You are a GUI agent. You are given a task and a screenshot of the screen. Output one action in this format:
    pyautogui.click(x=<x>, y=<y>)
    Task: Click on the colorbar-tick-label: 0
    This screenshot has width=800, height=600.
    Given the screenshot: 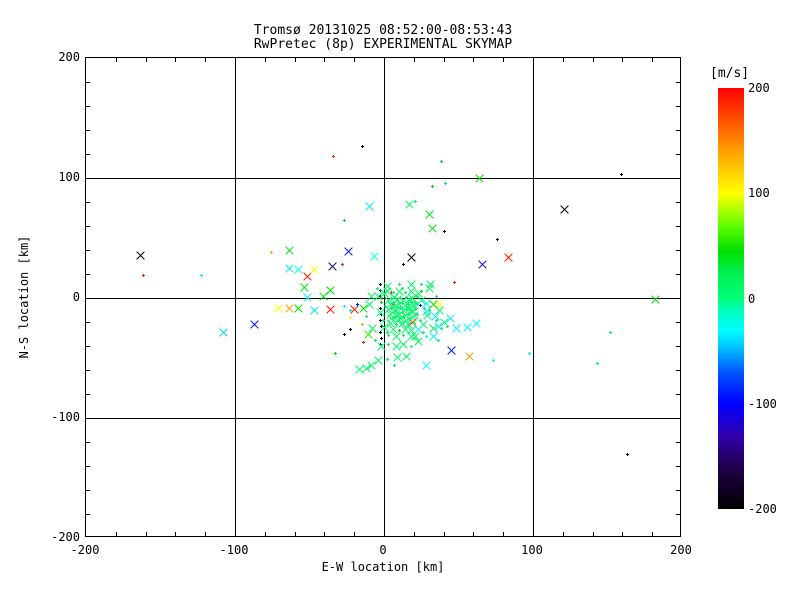 What is the action you would take?
    pyautogui.click(x=752, y=298)
    